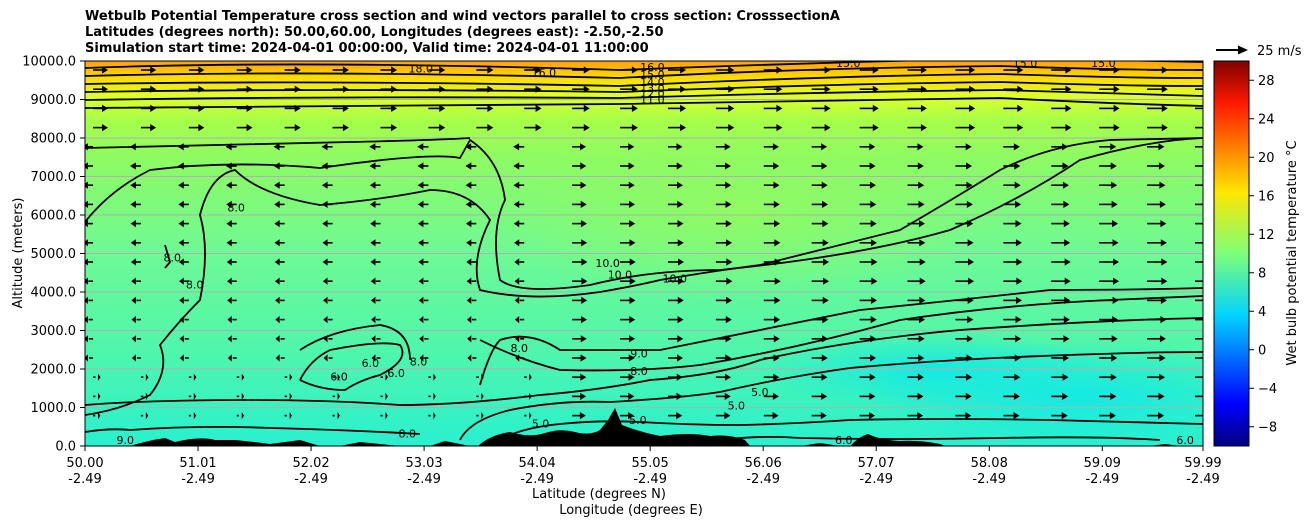 The height and width of the screenshot is (526, 1311). Describe the element at coordinates (310, 463) in the screenshot. I see `x-tick-label-lat: 52.02` at that location.